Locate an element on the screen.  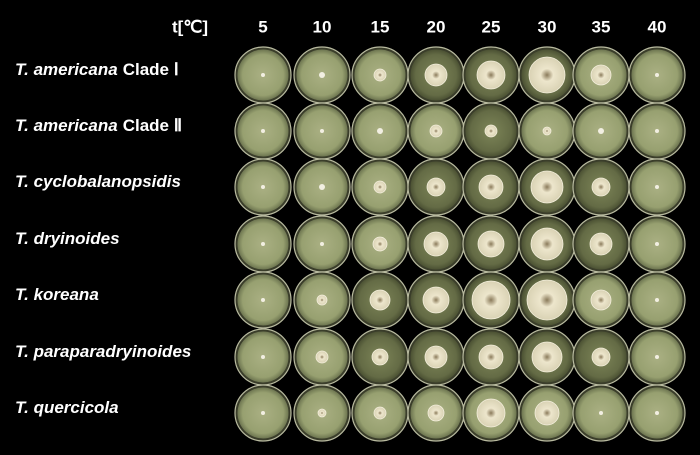
temperature-label: t[℃] is located at coordinates (190, 26).